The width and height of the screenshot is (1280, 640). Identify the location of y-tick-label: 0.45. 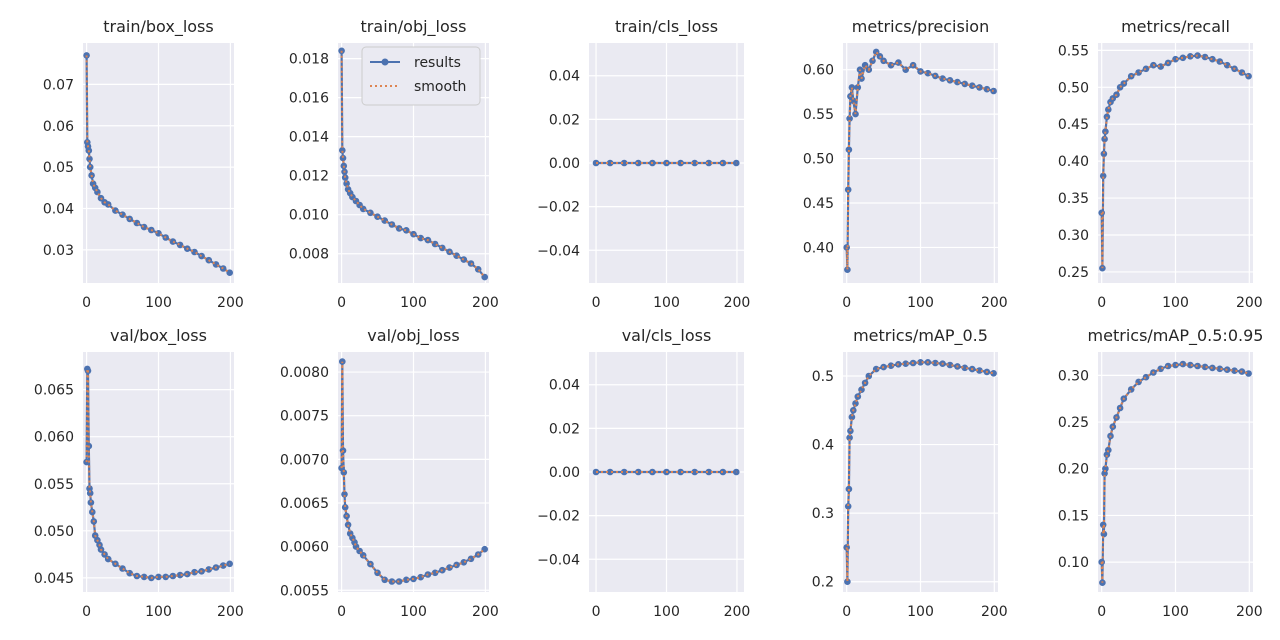
(818, 204).